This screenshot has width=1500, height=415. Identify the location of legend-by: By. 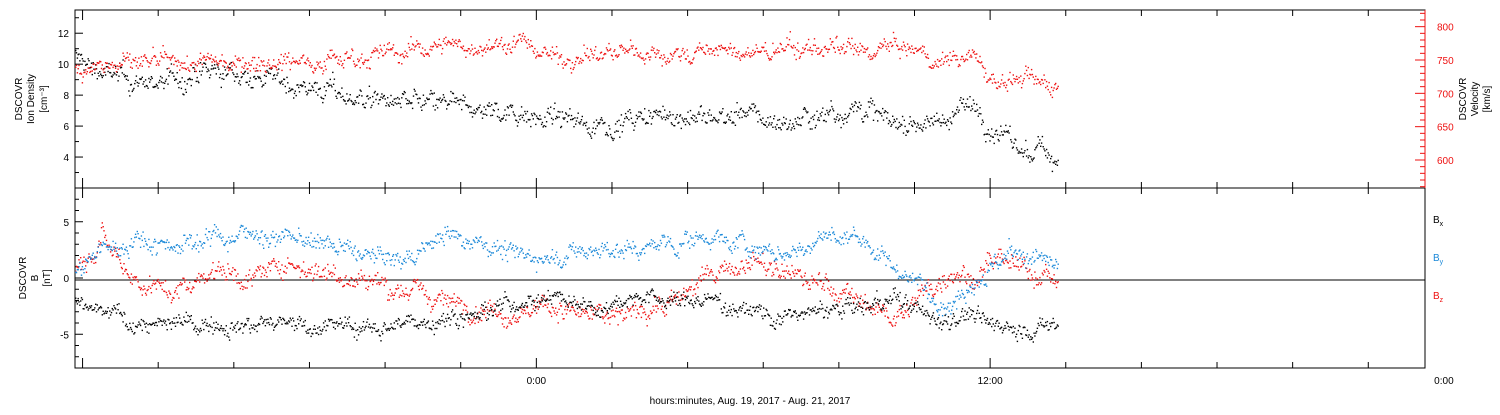
(1438, 259).